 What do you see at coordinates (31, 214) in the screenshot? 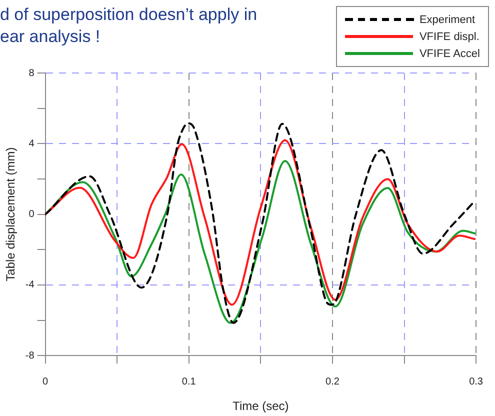
I see `y-tick-label: 0` at bounding box center [31, 214].